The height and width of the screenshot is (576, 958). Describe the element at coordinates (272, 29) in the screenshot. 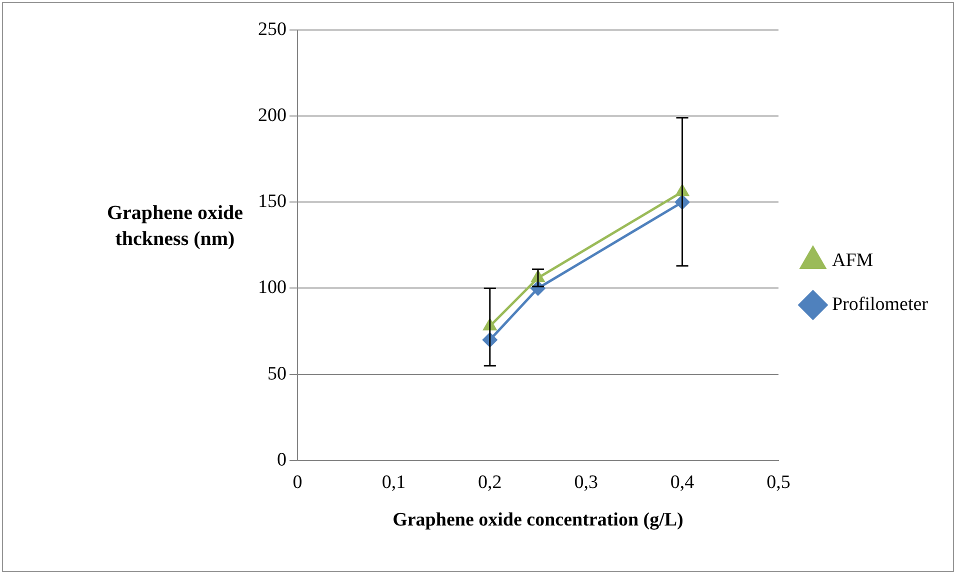

I see `y-tick-label: 250` at that location.